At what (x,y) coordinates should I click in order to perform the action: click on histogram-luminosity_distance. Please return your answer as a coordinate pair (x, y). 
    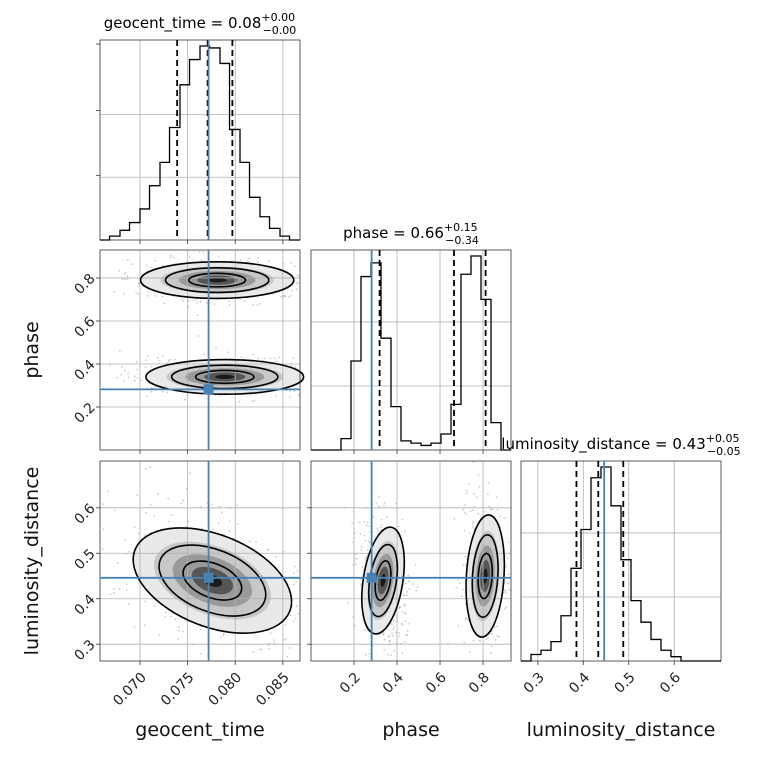
    Looking at the image, I should click on (621, 564).